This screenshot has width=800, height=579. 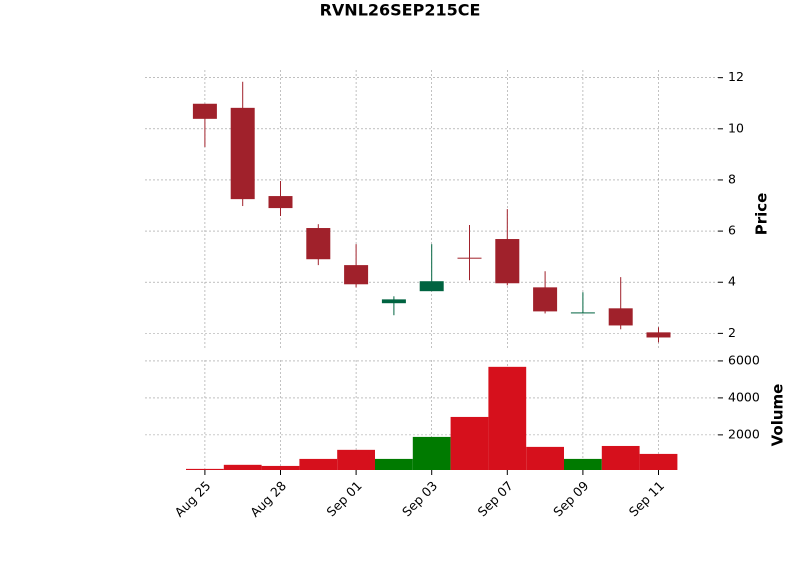 I want to click on y-tick-label: 8, so click(x=732, y=178).